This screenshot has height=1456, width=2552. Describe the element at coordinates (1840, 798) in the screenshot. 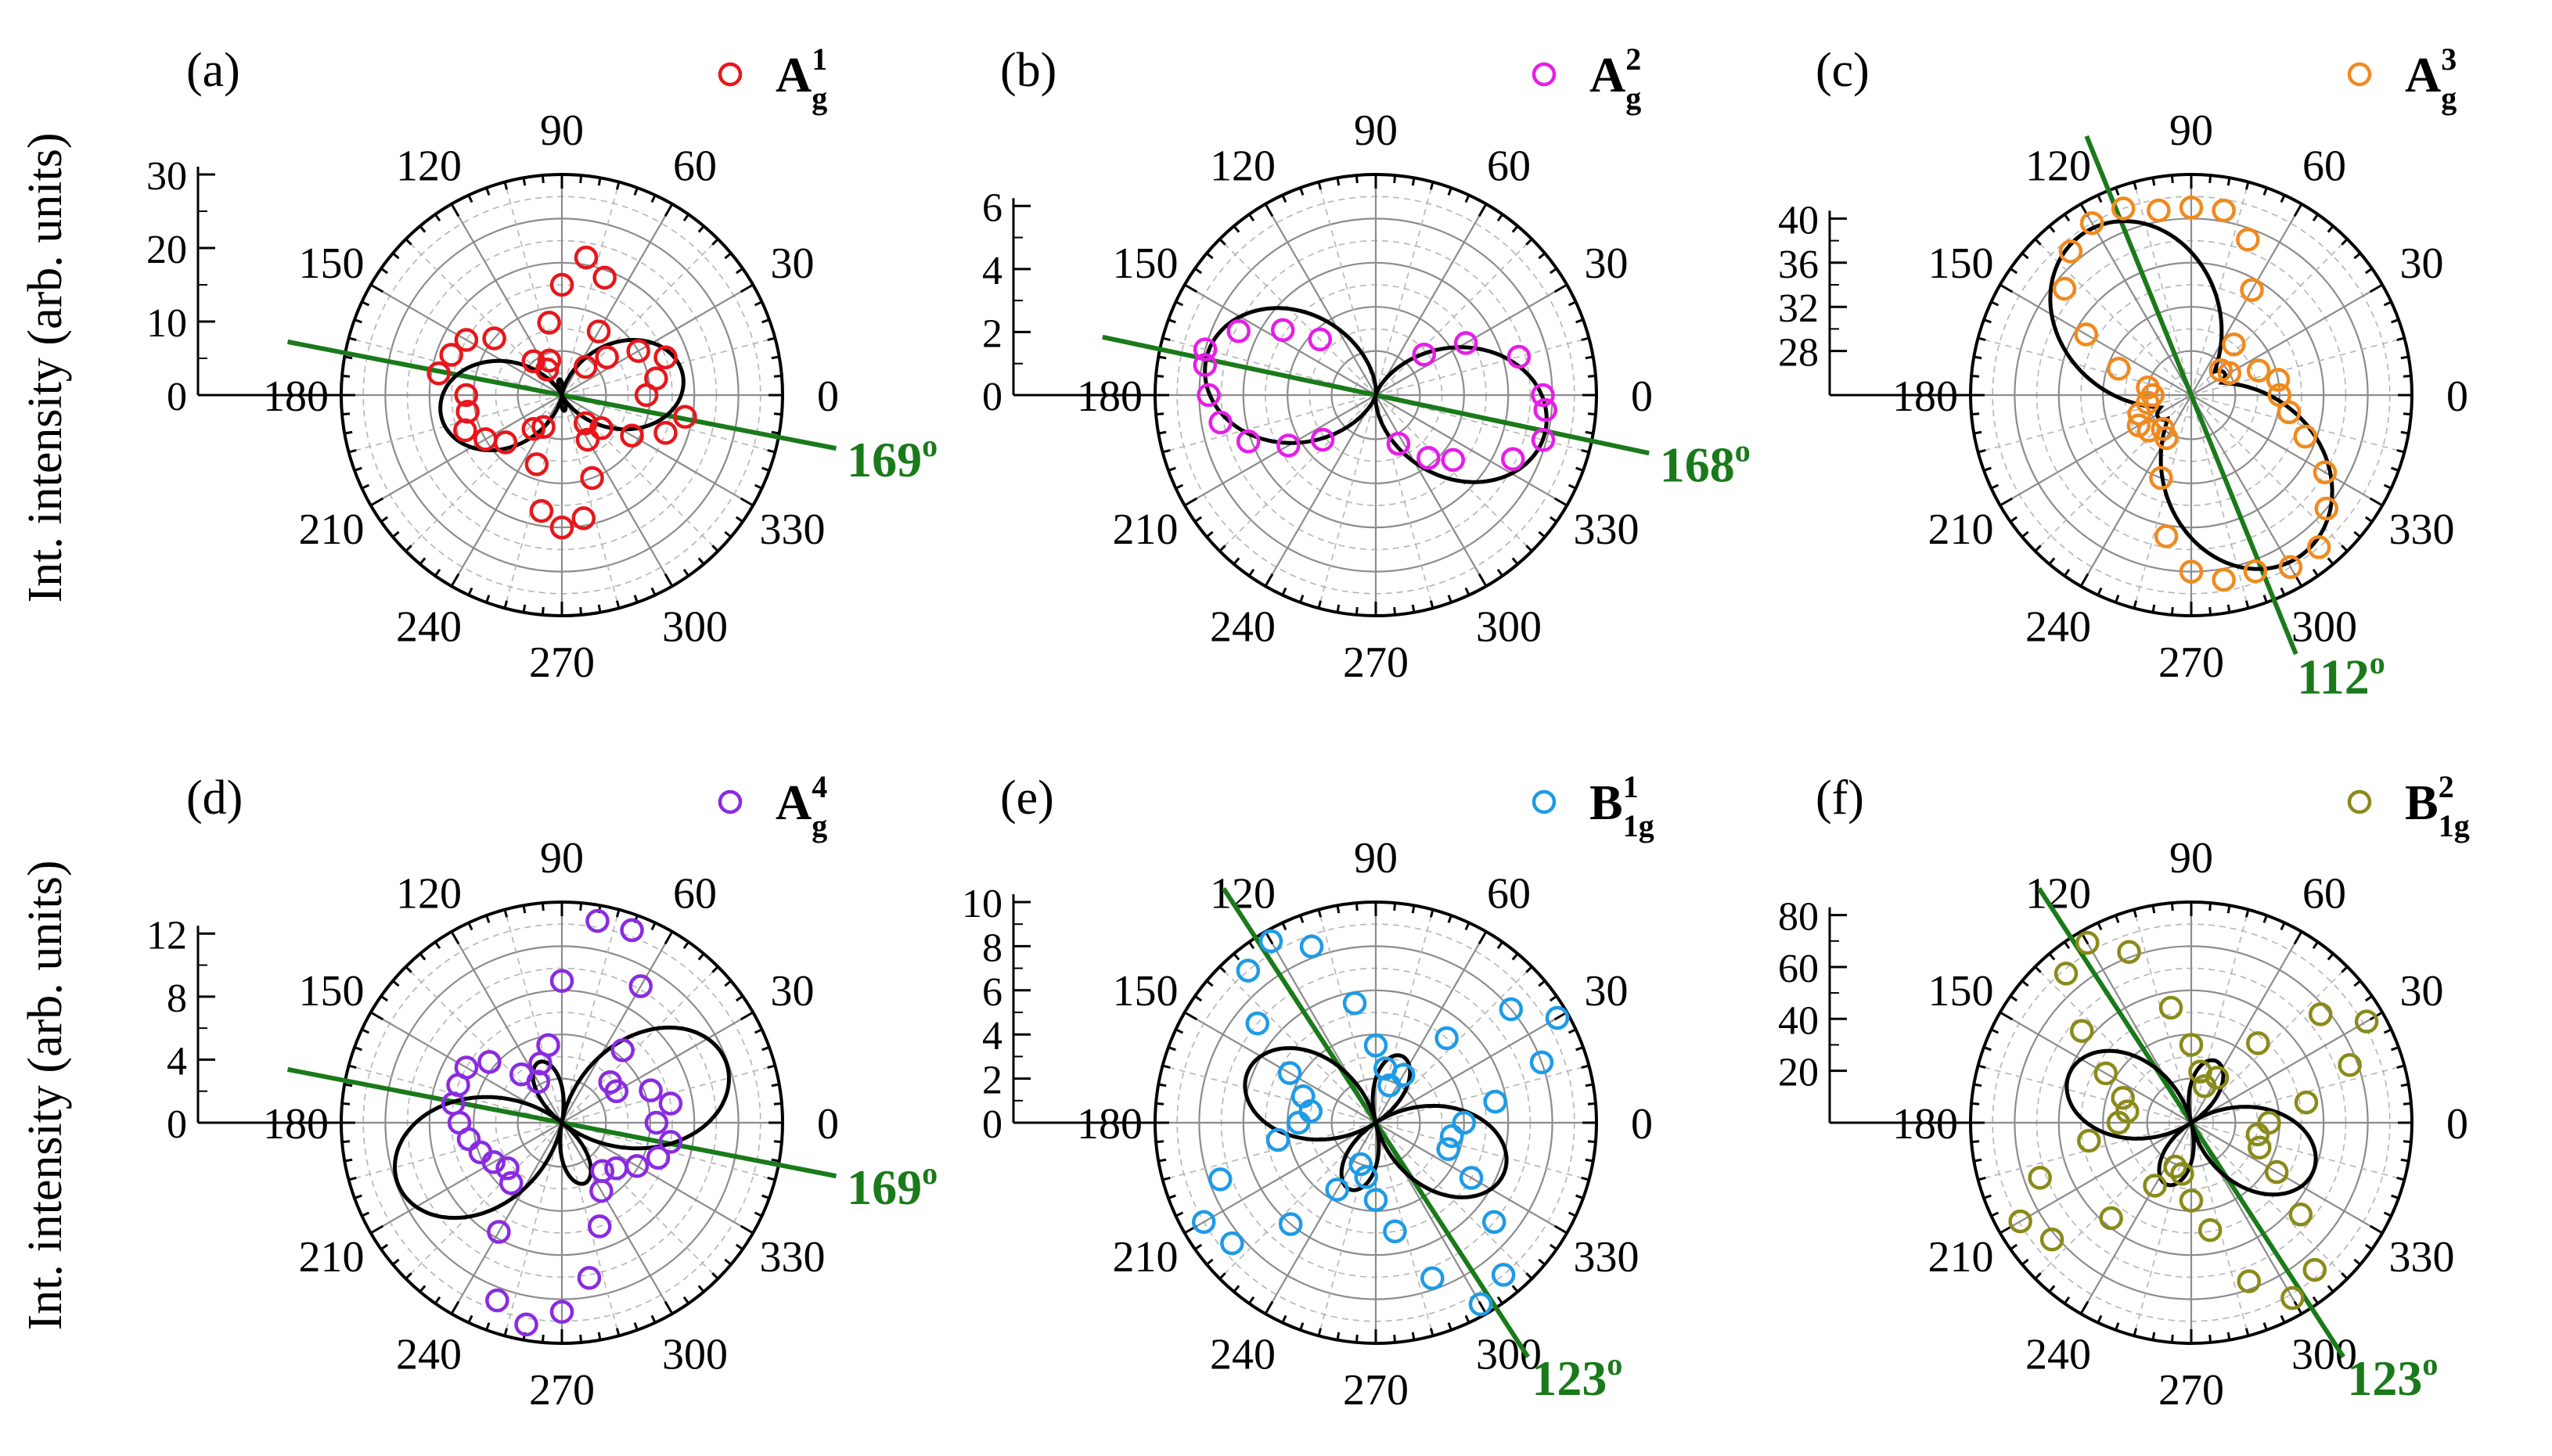

I see `panel-label: (f)` at that location.